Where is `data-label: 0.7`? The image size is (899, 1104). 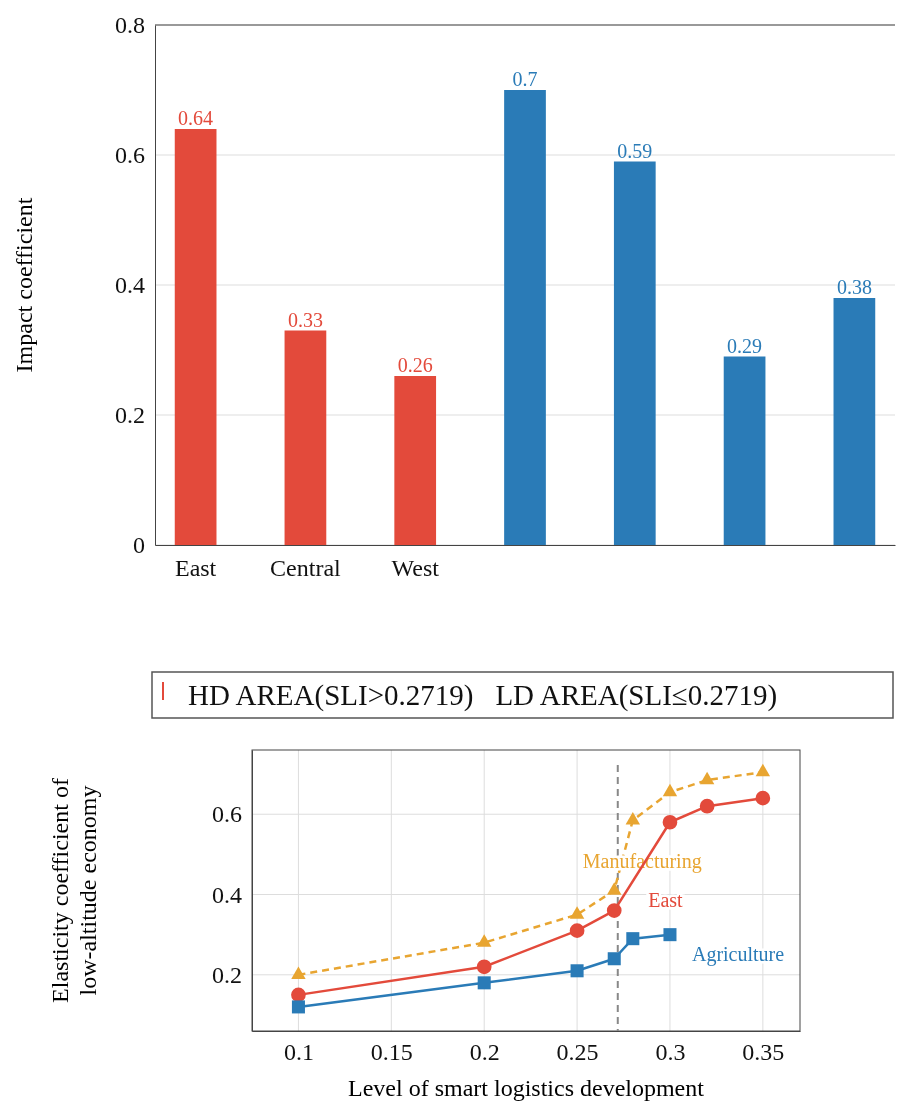
data-label: 0.7 is located at coordinates (525, 79).